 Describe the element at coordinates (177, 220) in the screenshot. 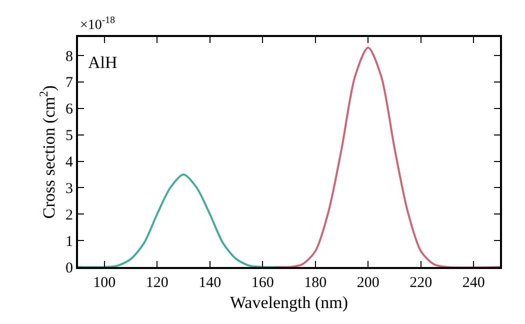

I see `line-series` at that location.